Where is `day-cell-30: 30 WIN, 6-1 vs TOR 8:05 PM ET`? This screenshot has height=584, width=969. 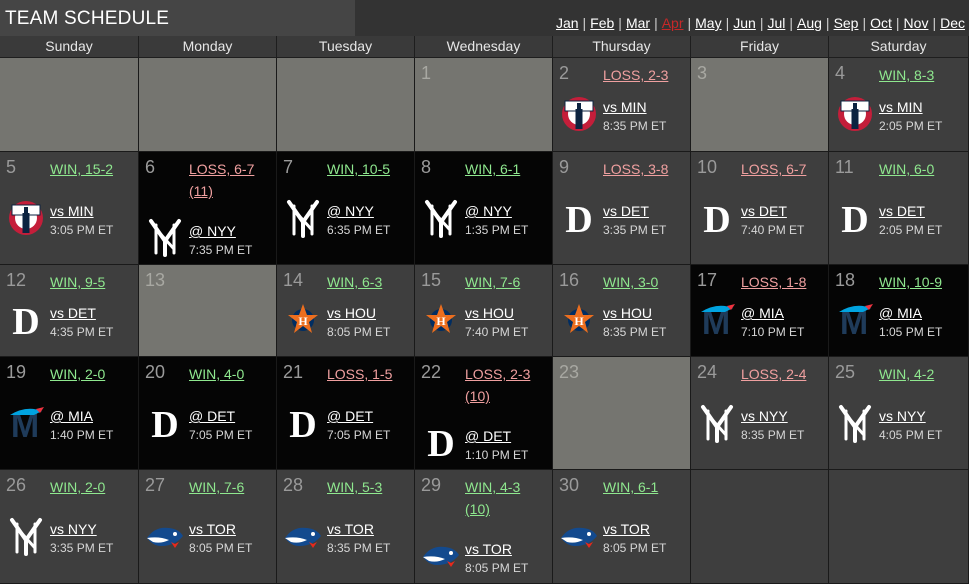 day-cell-30: 30 WIN, 6-1 vs TOR 8:05 PM ET is located at coordinates (622, 527).